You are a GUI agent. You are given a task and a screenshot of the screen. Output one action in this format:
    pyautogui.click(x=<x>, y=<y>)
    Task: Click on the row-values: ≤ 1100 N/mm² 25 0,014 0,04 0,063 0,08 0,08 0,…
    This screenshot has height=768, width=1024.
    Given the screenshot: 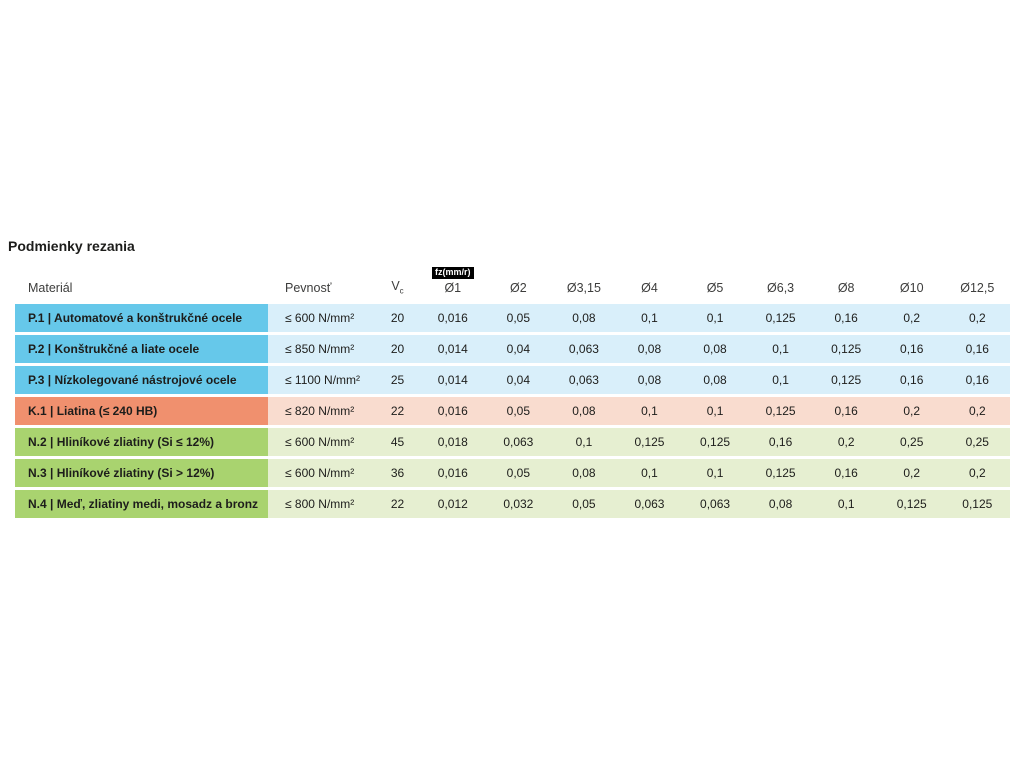 What is the action you would take?
    pyautogui.click(x=639, y=380)
    